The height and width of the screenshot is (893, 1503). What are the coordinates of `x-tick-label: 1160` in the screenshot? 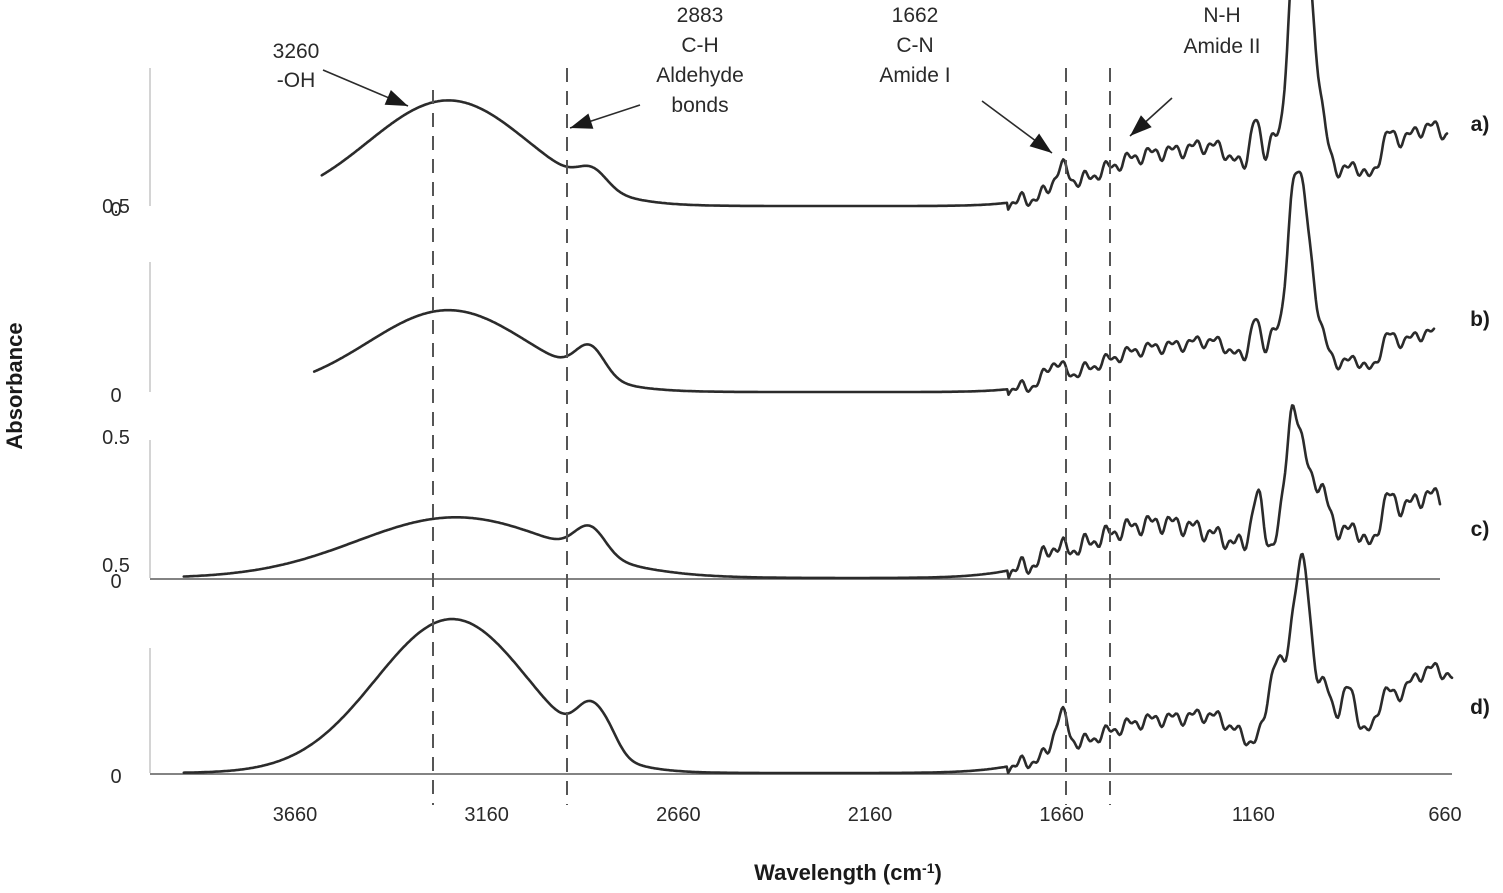 It's located at (1253, 815).